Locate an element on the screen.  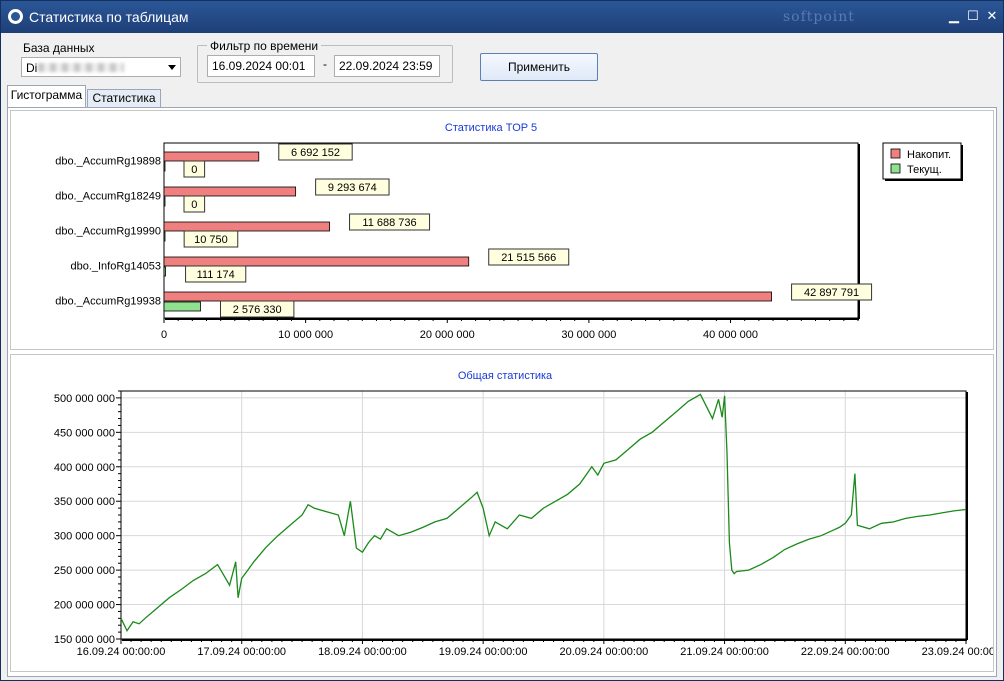
y-tick-label: 150 000 000 is located at coordinates (84, 640).